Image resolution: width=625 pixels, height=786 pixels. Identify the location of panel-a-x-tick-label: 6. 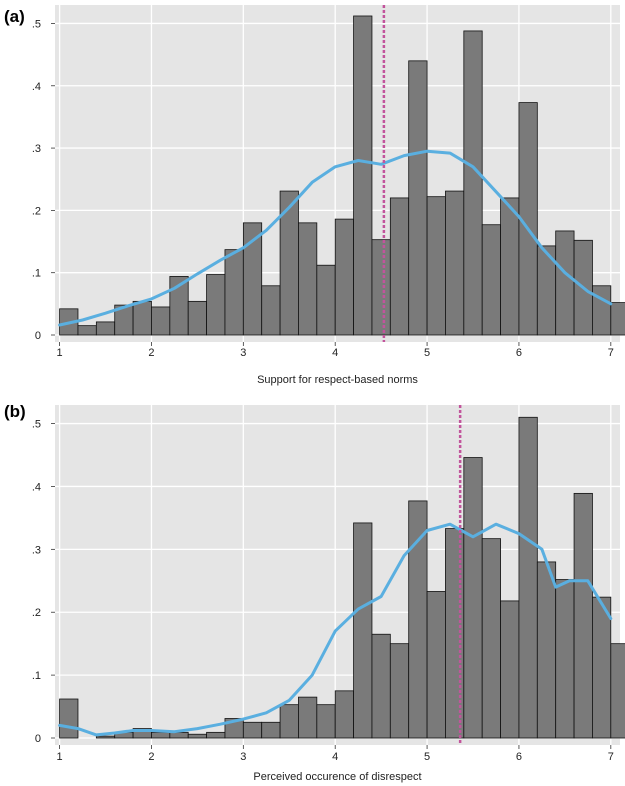
(519, 353).